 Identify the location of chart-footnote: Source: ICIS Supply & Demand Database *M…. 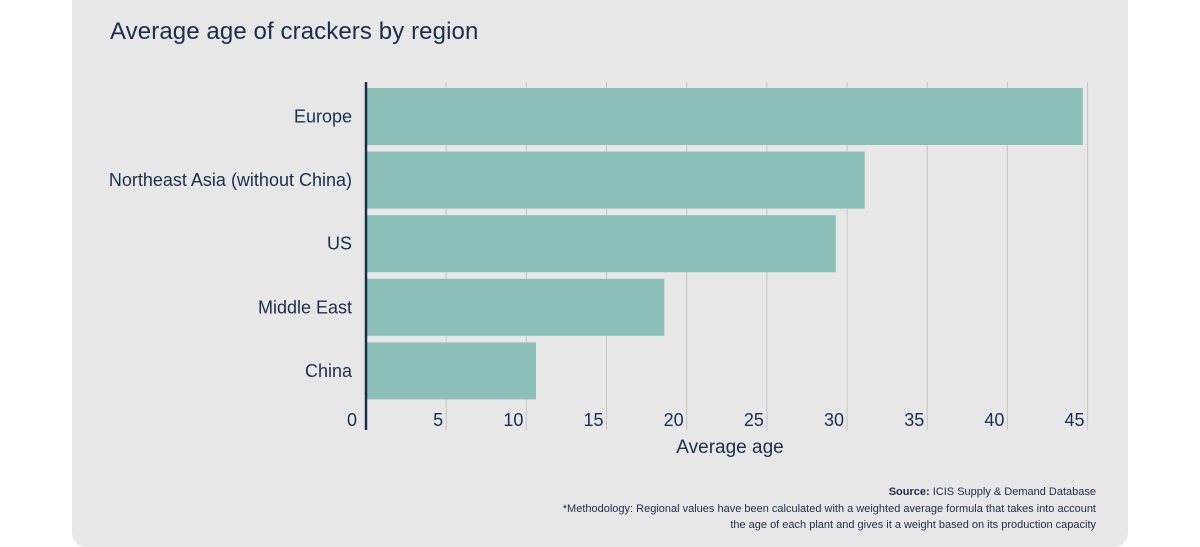
(829, 509).